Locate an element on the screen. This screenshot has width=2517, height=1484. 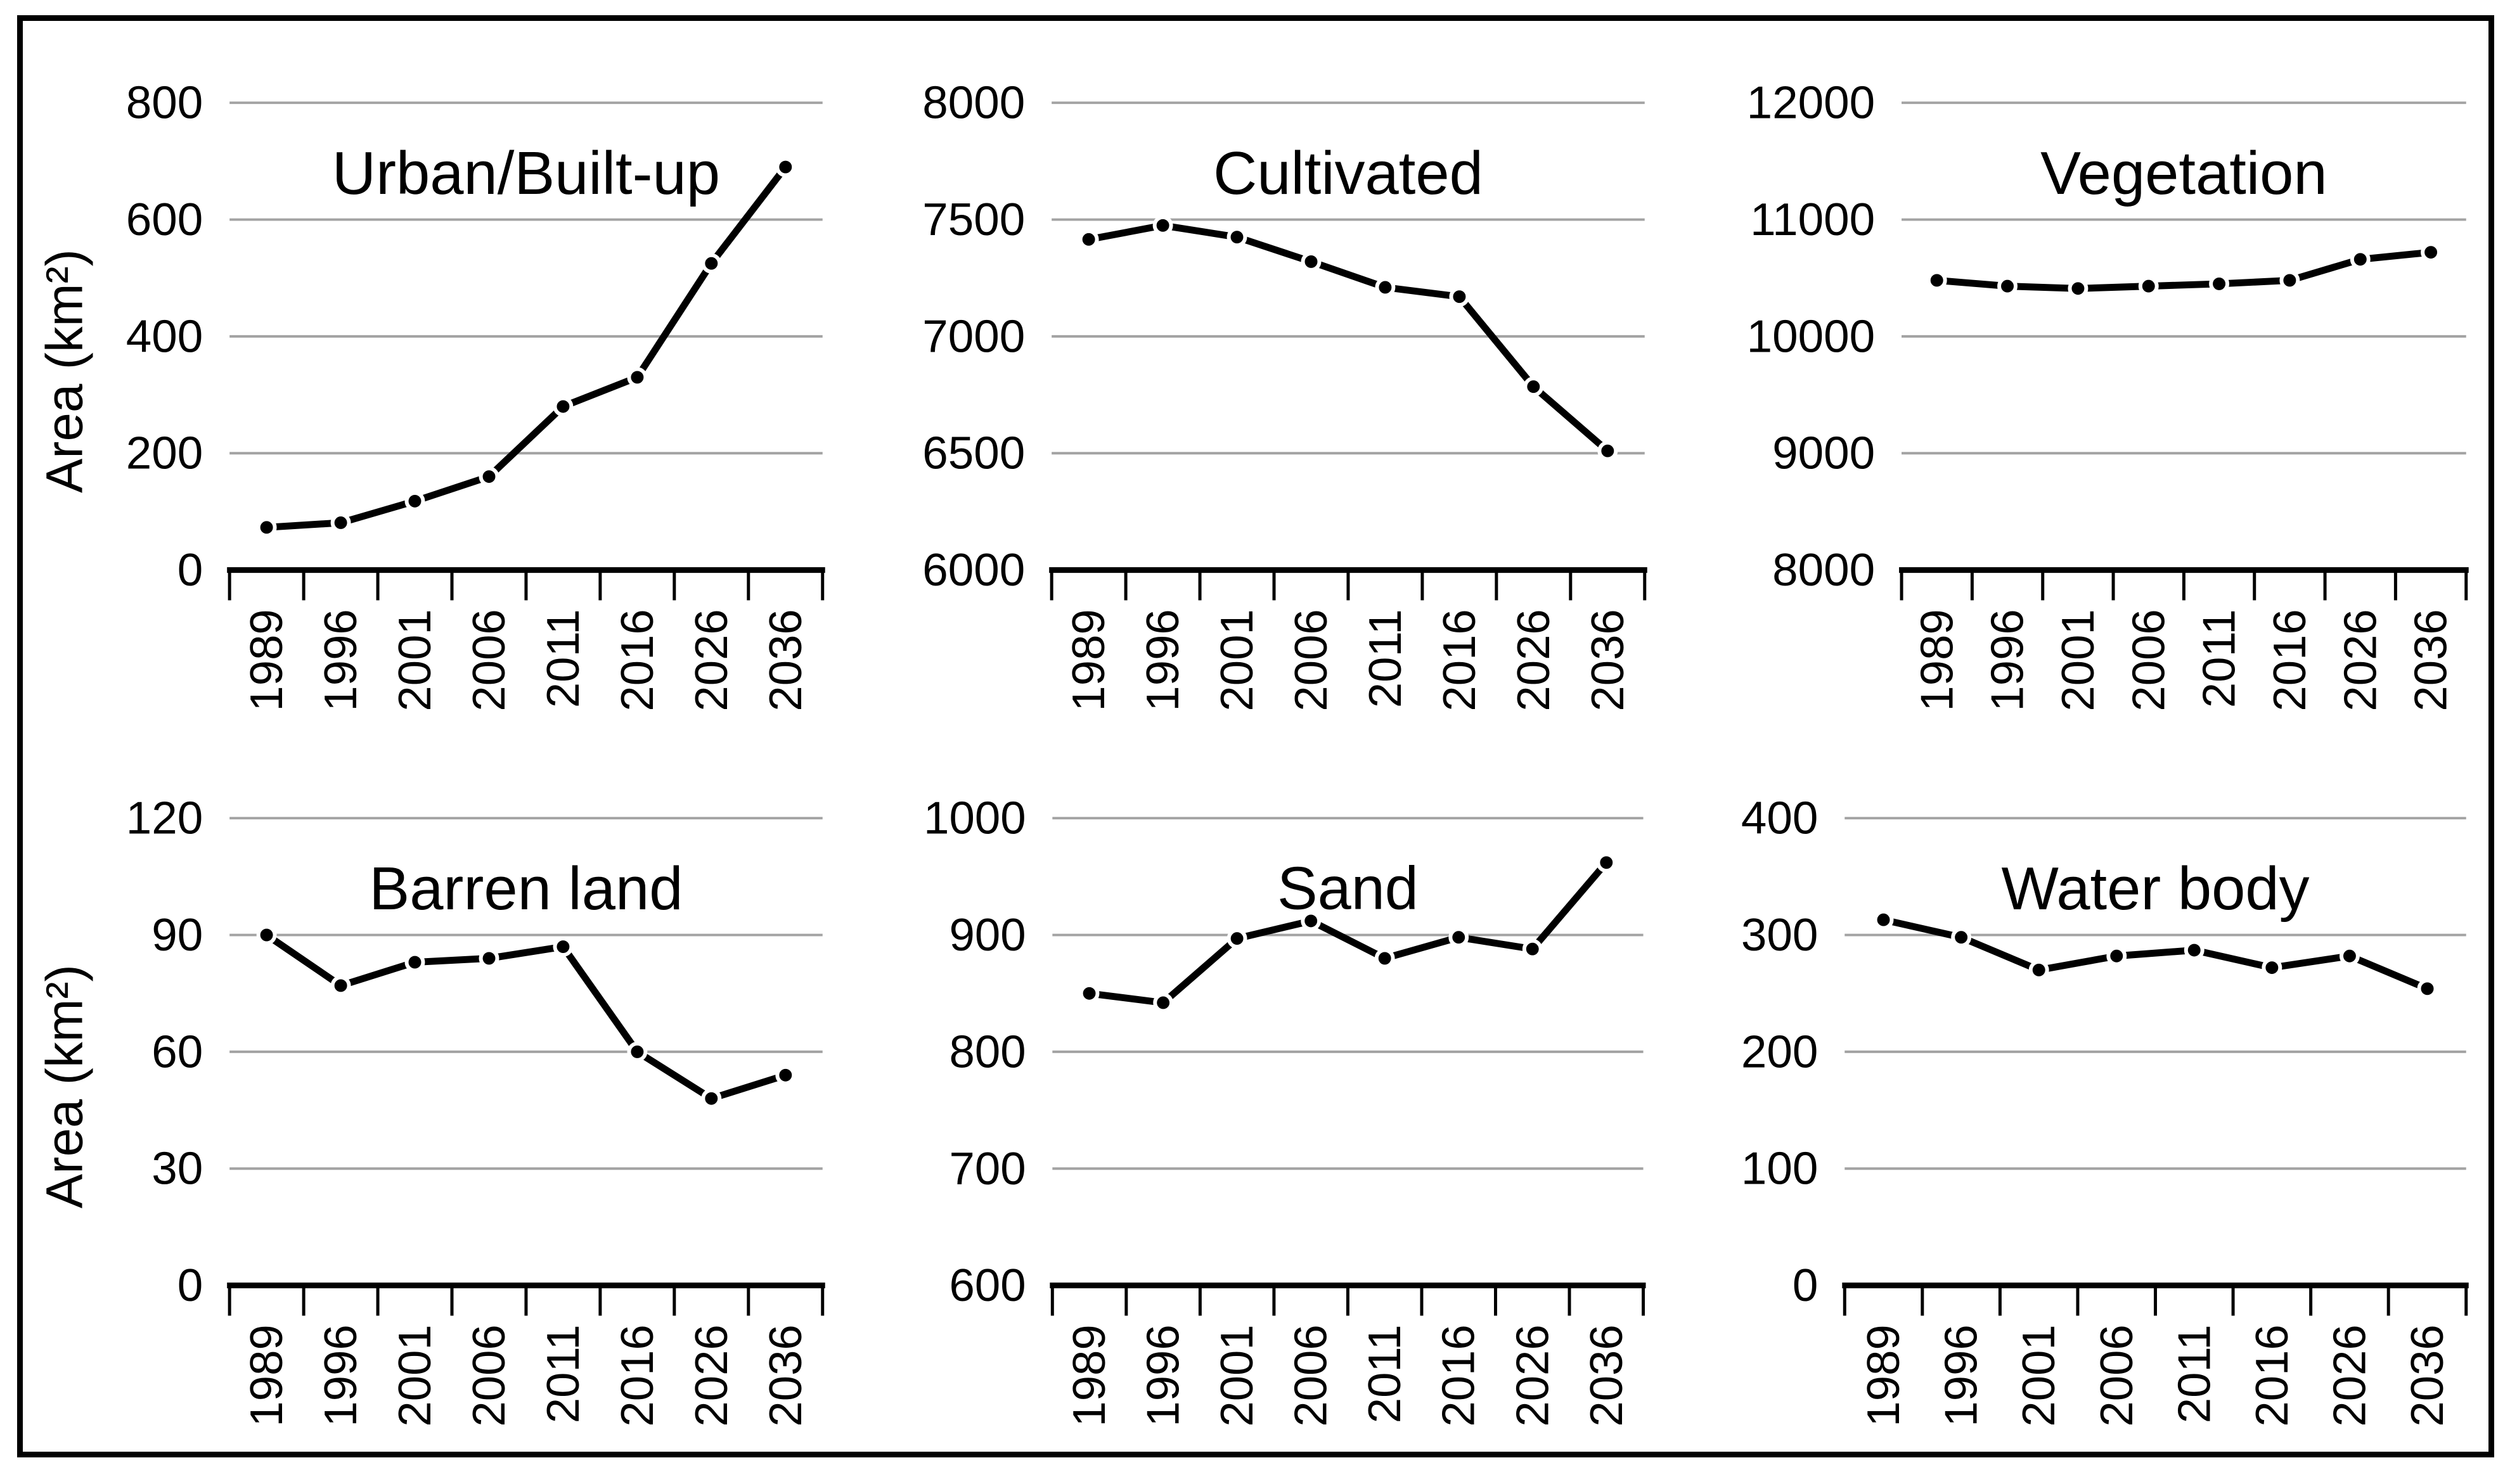
y-tick-label: 7000 is located at coordinates (973, 336).